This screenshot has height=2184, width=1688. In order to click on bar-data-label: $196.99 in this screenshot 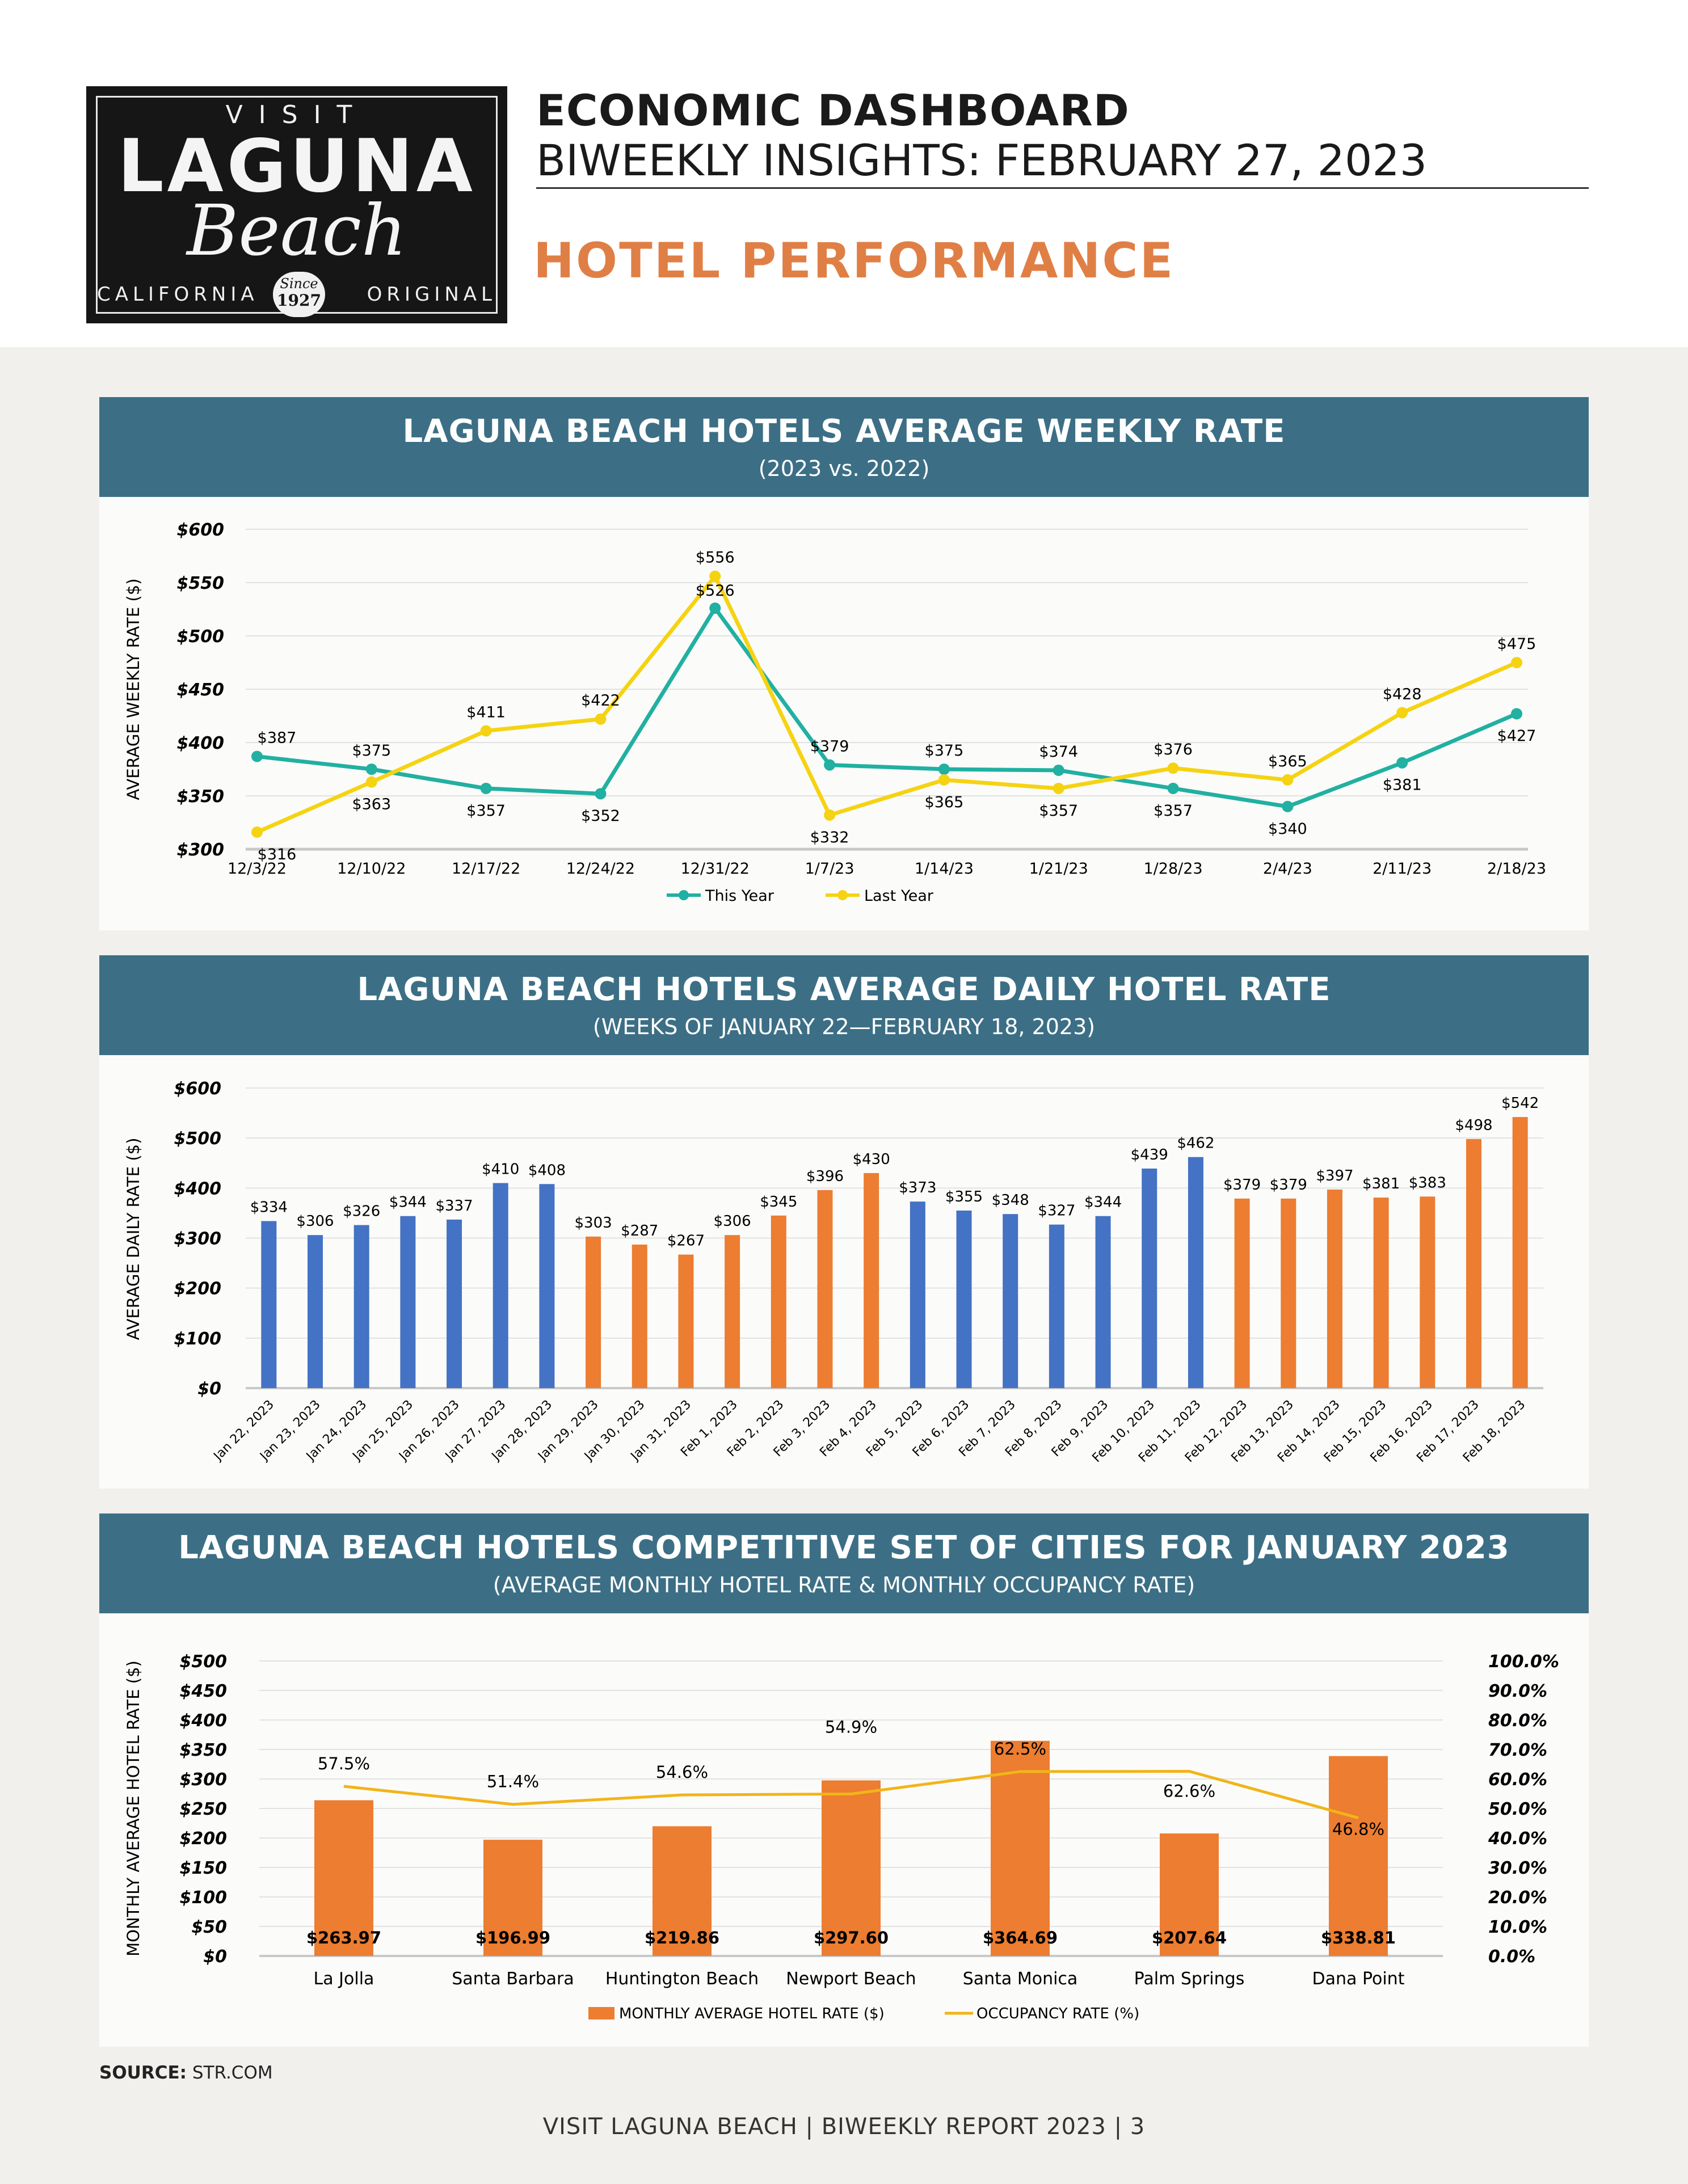, I will do `click(512, 1937)`.